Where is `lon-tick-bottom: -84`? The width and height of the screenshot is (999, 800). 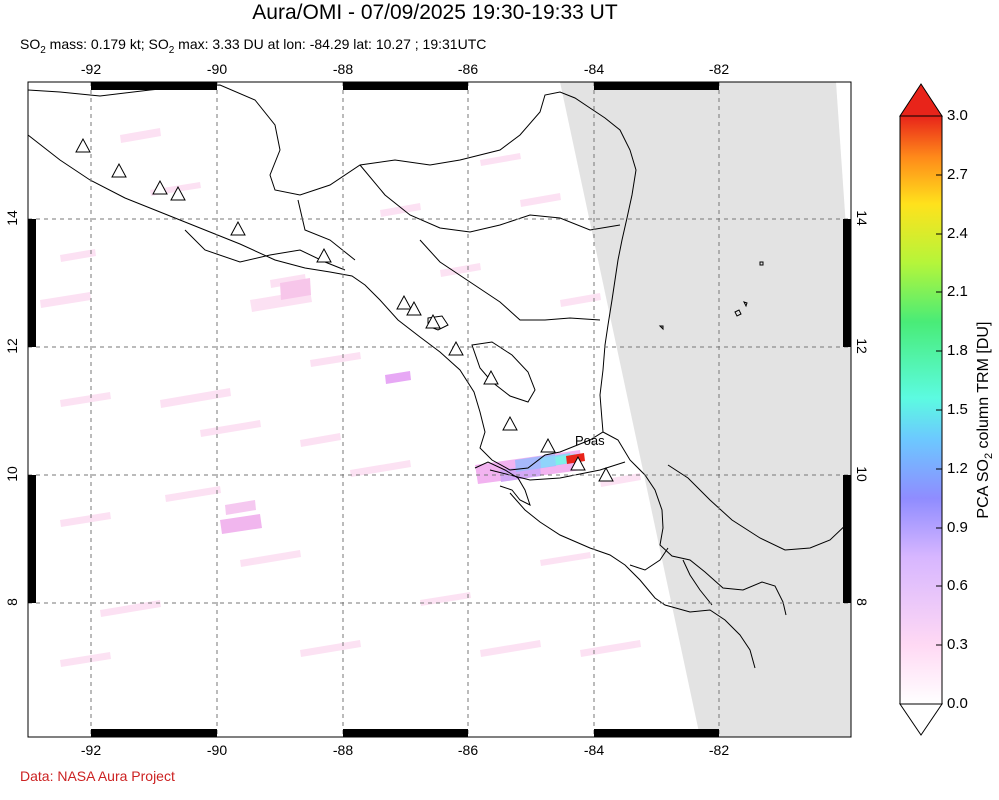 lon-tick-bottom: -84 is located at coordinates (594, 750).